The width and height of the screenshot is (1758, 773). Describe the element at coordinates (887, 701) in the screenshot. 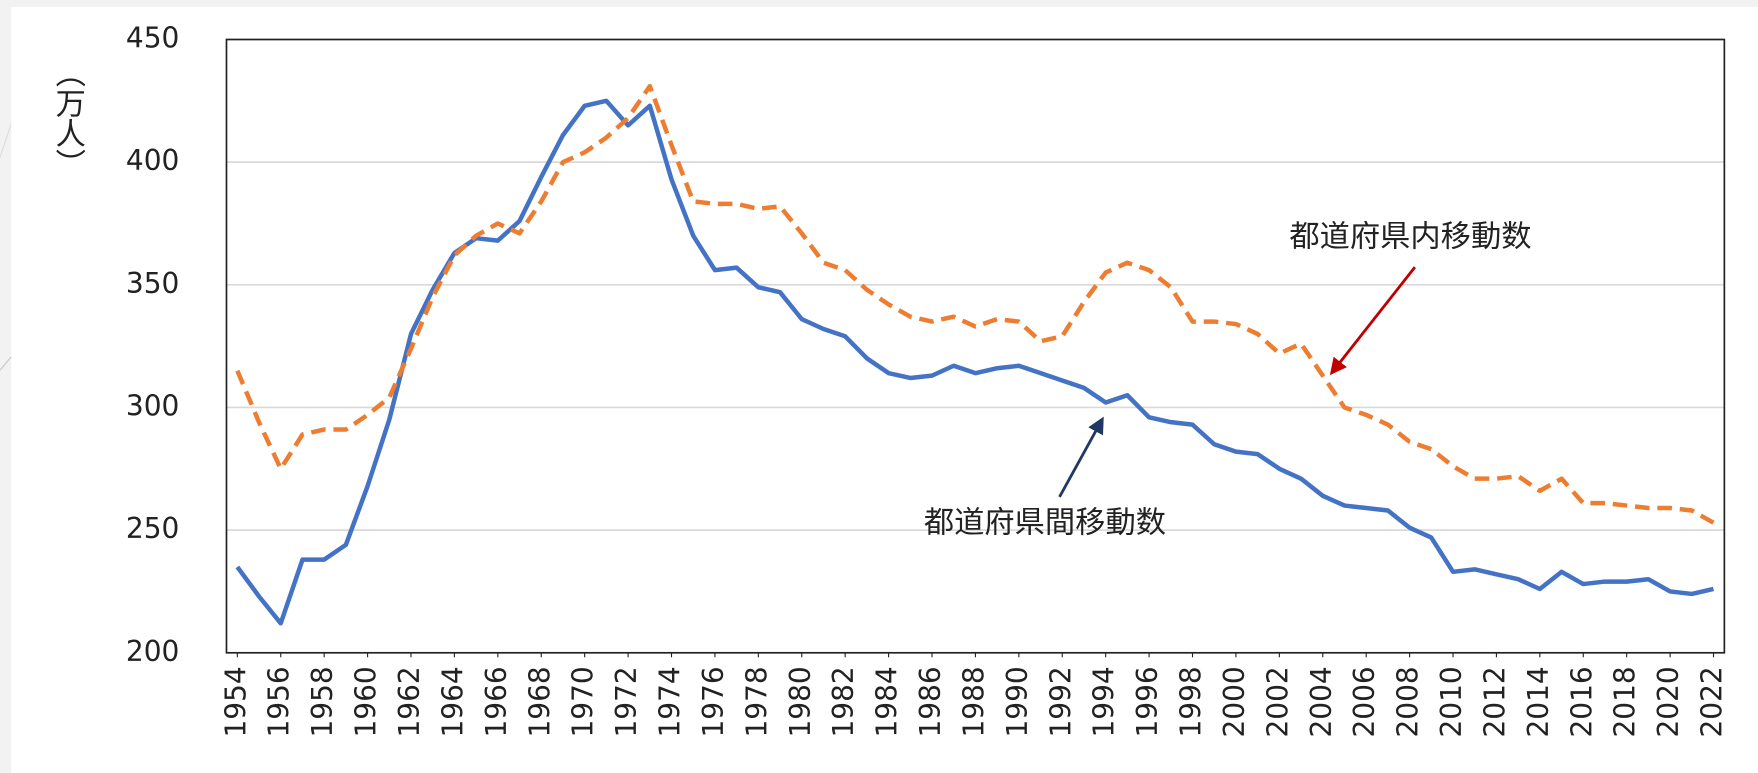

I see `x-tick-label: 1984` at that location.